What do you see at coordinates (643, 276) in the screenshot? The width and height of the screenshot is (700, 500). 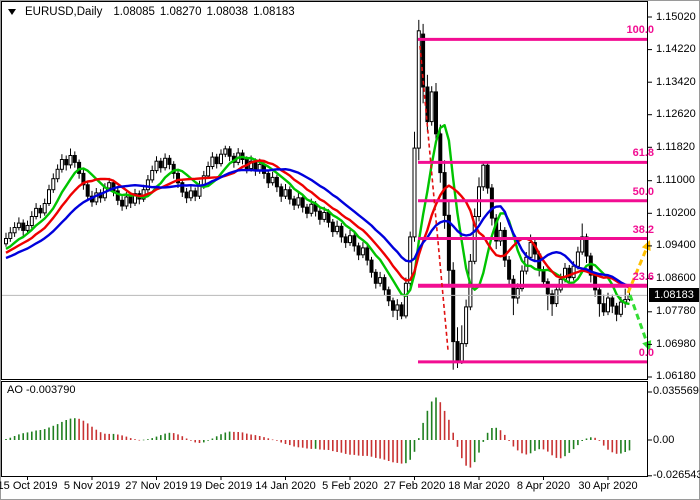 I see `fib-level-label: 23.6` at bounding box center [643, 276].